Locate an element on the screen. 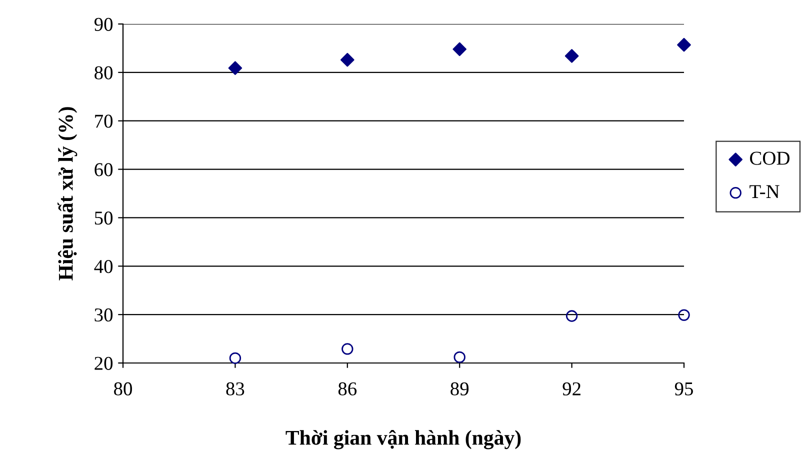  x-axis-title: Thời gian vận hành (ngày) is located at coordinates (403, 440).